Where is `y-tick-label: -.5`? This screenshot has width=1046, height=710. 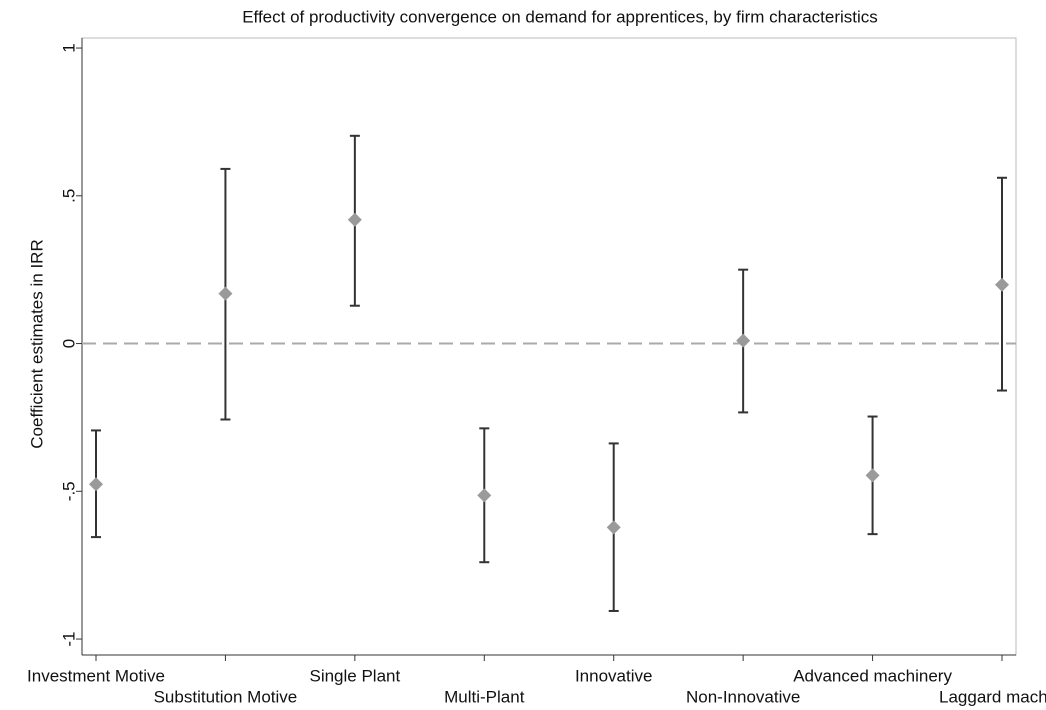 y-tick-label: -.5 is located at coordinates (68, 491).